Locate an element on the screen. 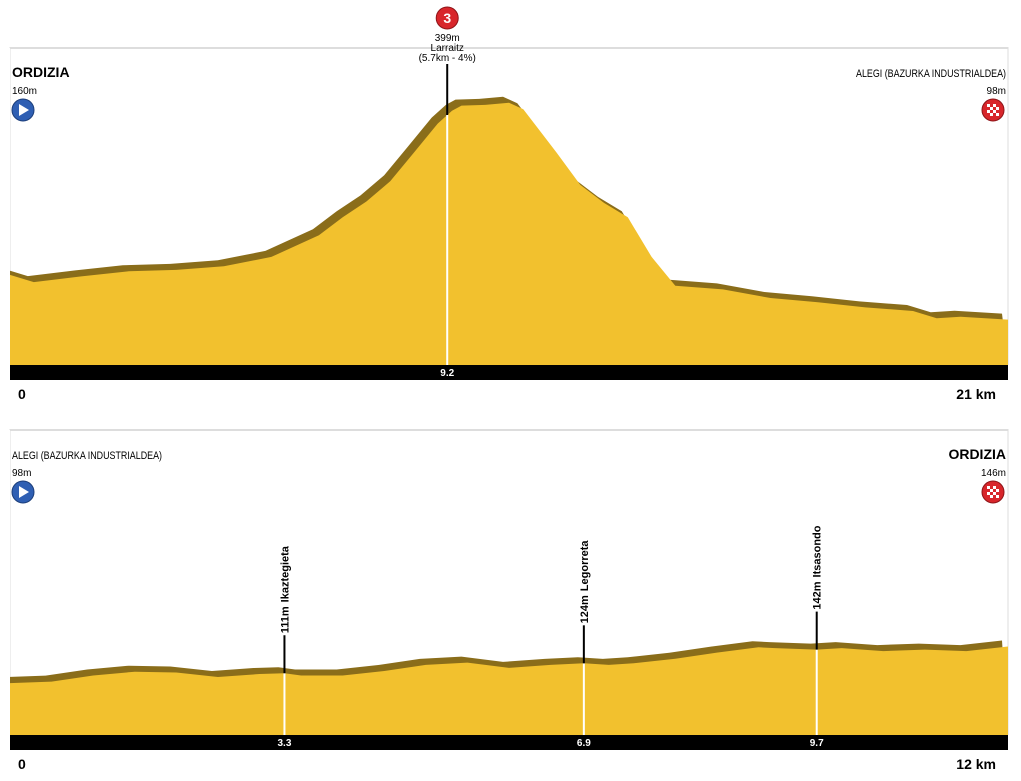 This screenshot has width=1021, height=781. finish-elevation: 146m is located at coordinates (993, 473).